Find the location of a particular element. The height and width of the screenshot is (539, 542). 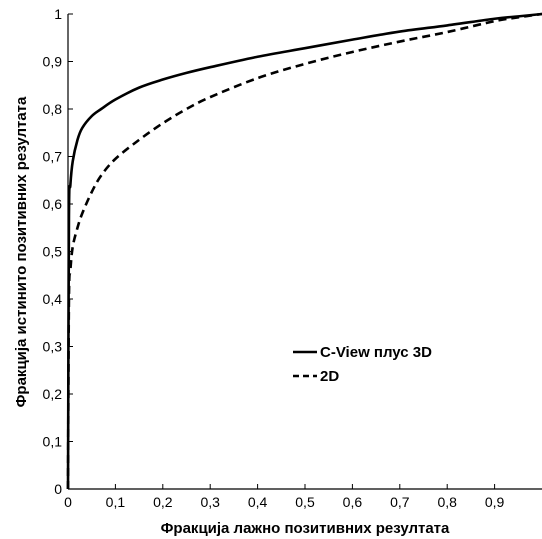

x-tick-label: 0 is located at coordinates (68, 502).